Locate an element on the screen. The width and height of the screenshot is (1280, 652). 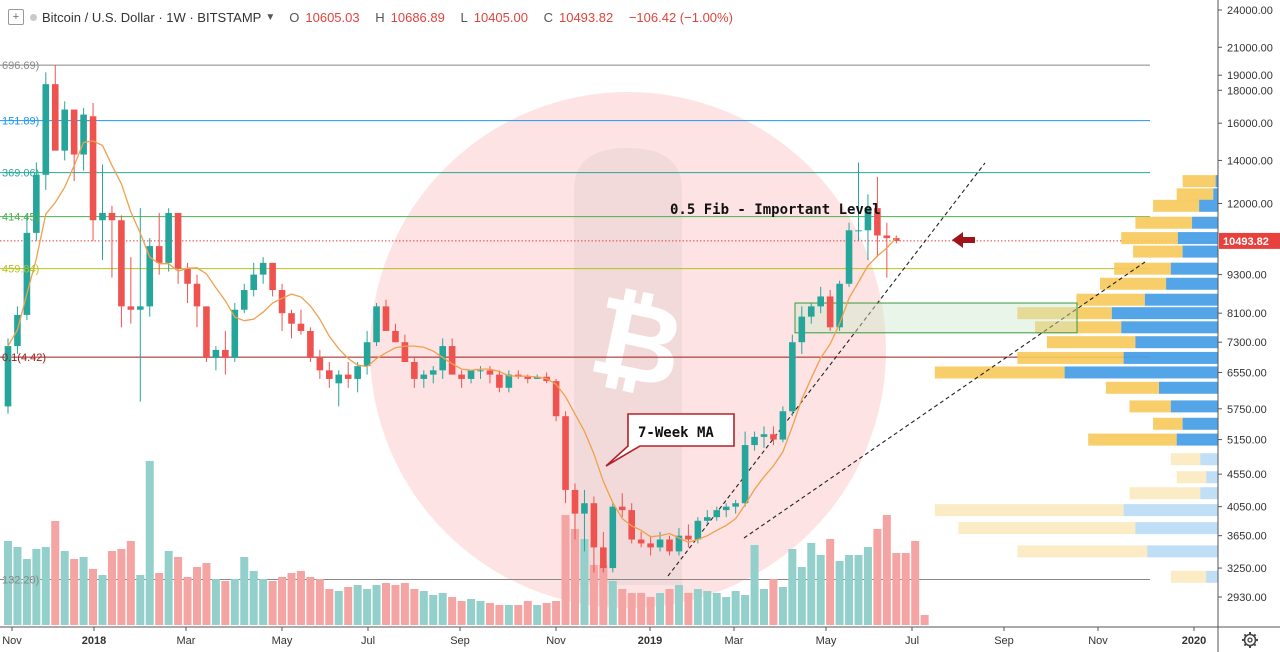
price-tick-label: 4550.00 is located at coordinates (1247, 475).